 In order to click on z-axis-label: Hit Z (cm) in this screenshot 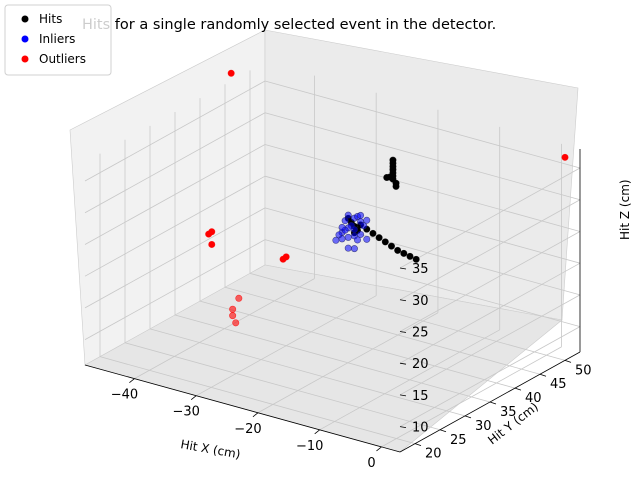, I will do `click(625, 209)`.